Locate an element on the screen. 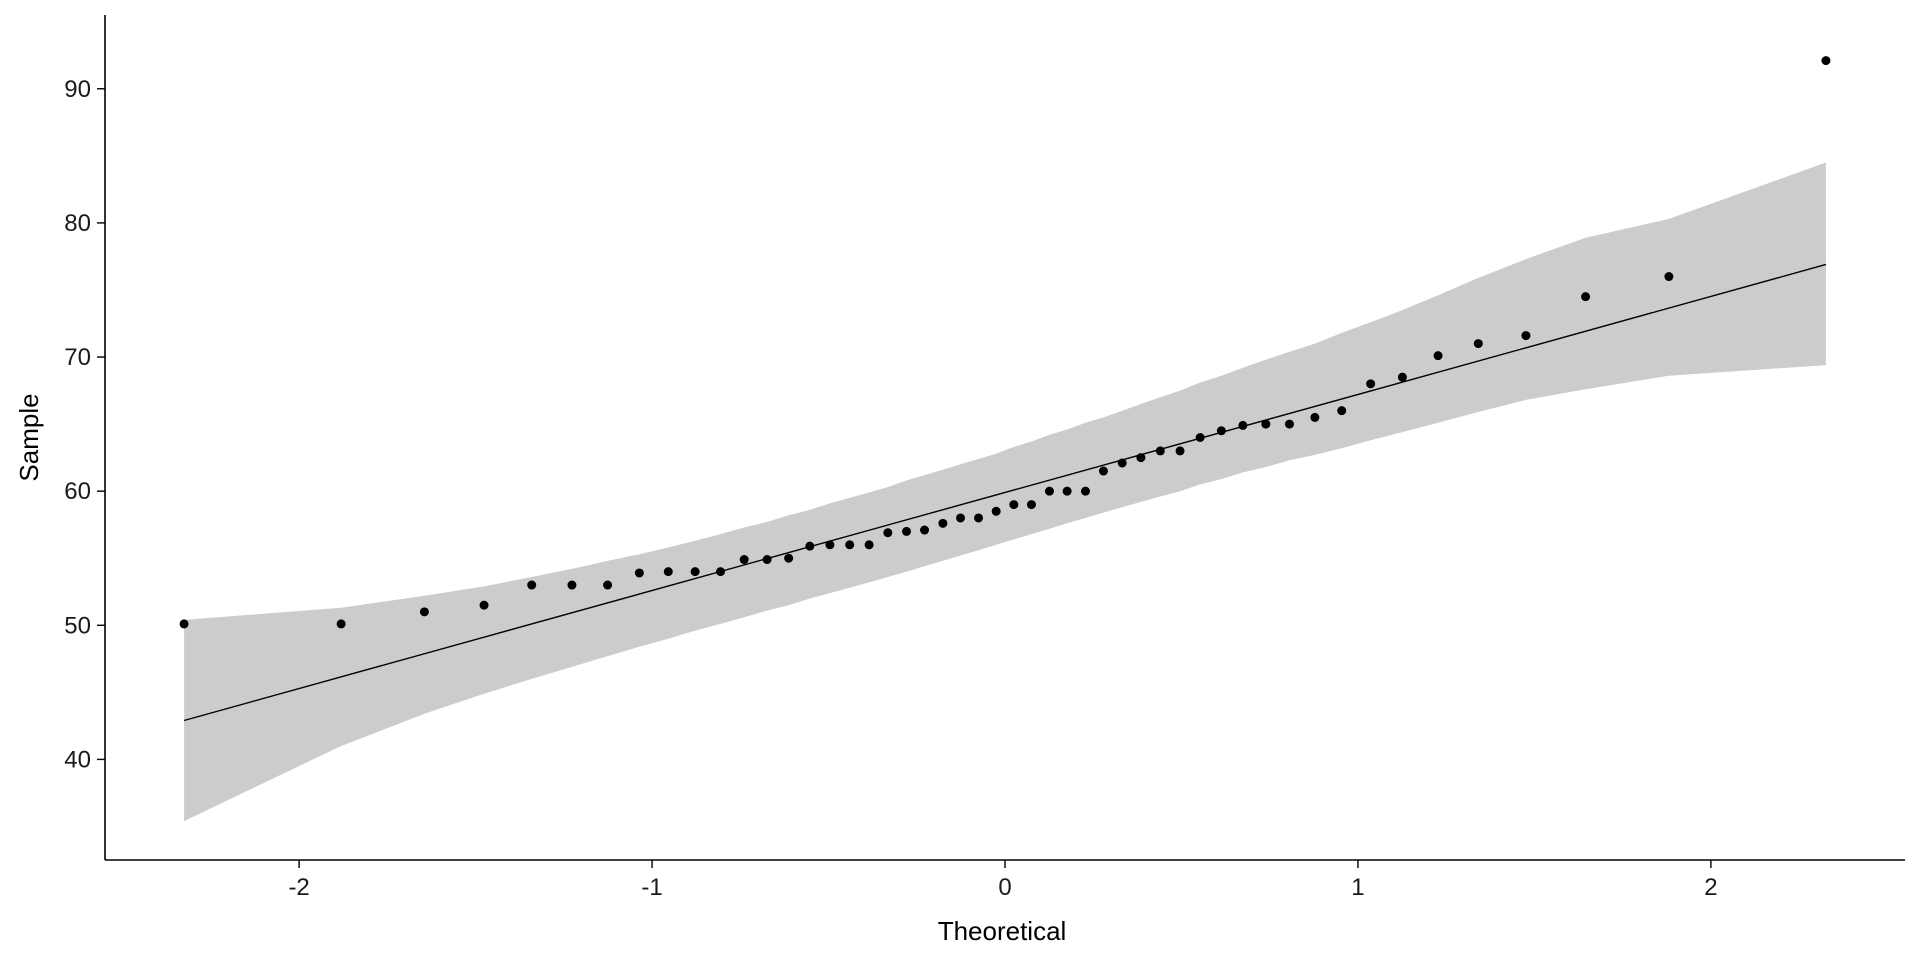 The image size is (1920, 960). y-tick-label: 70 is located at coordinates (77, 357).